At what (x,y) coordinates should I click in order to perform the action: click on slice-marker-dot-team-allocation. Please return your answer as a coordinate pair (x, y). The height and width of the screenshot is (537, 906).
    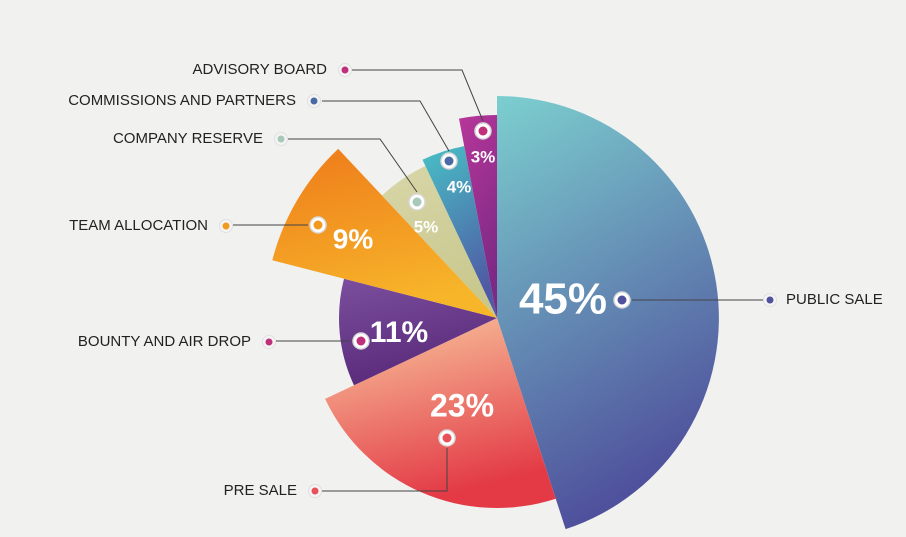
    Looking at the image, I should click on (318, 225).